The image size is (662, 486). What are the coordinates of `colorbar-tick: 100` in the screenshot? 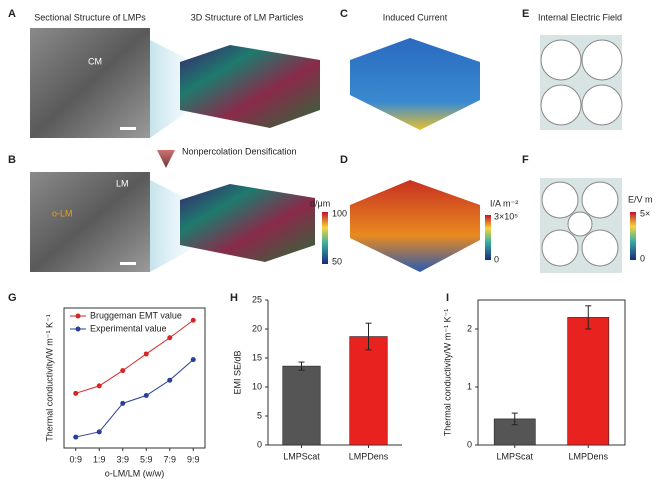 It's located at (339, 213).